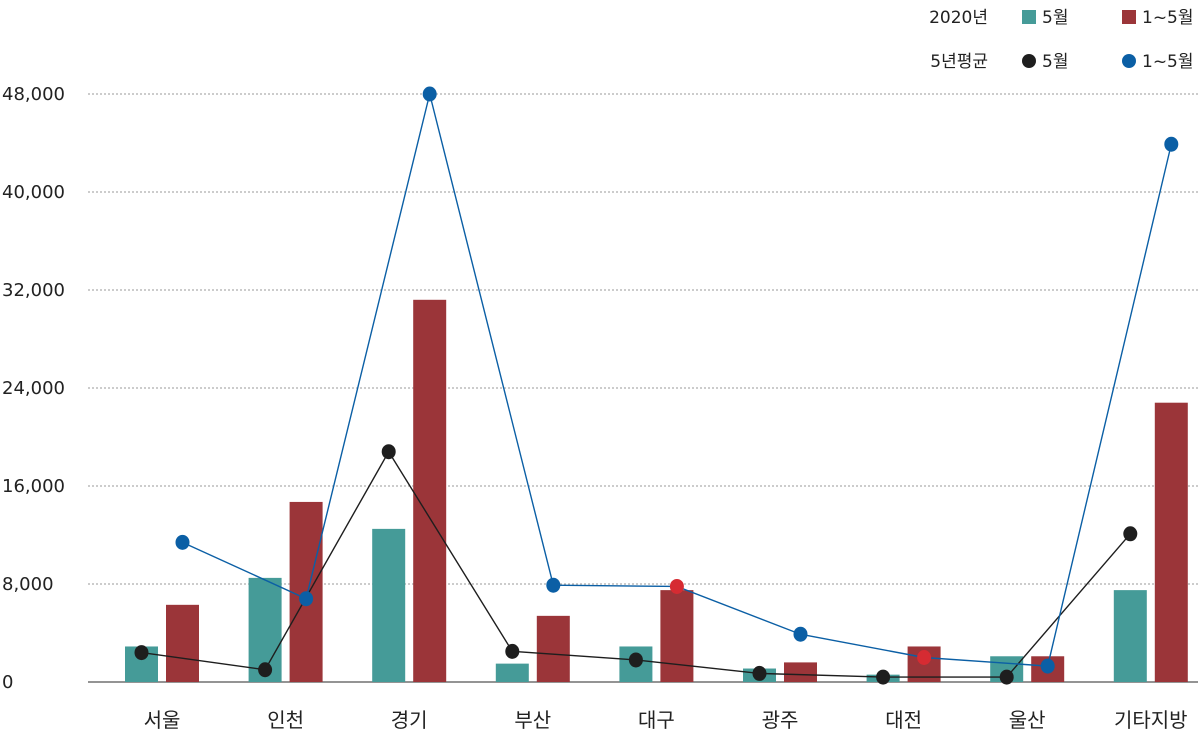 This screenshot has width=1200, height=735. What do you see at coordinates (780, 720) in the screenshot?
I see `x-category-label: 광주` at bounding box center [780, 720].